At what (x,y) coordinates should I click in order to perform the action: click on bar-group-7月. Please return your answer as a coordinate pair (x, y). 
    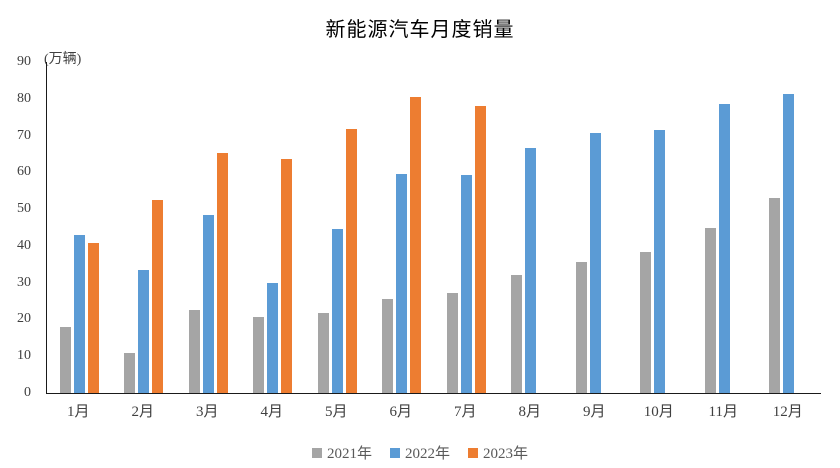
    Looking at the image, I should click on (466, 227).